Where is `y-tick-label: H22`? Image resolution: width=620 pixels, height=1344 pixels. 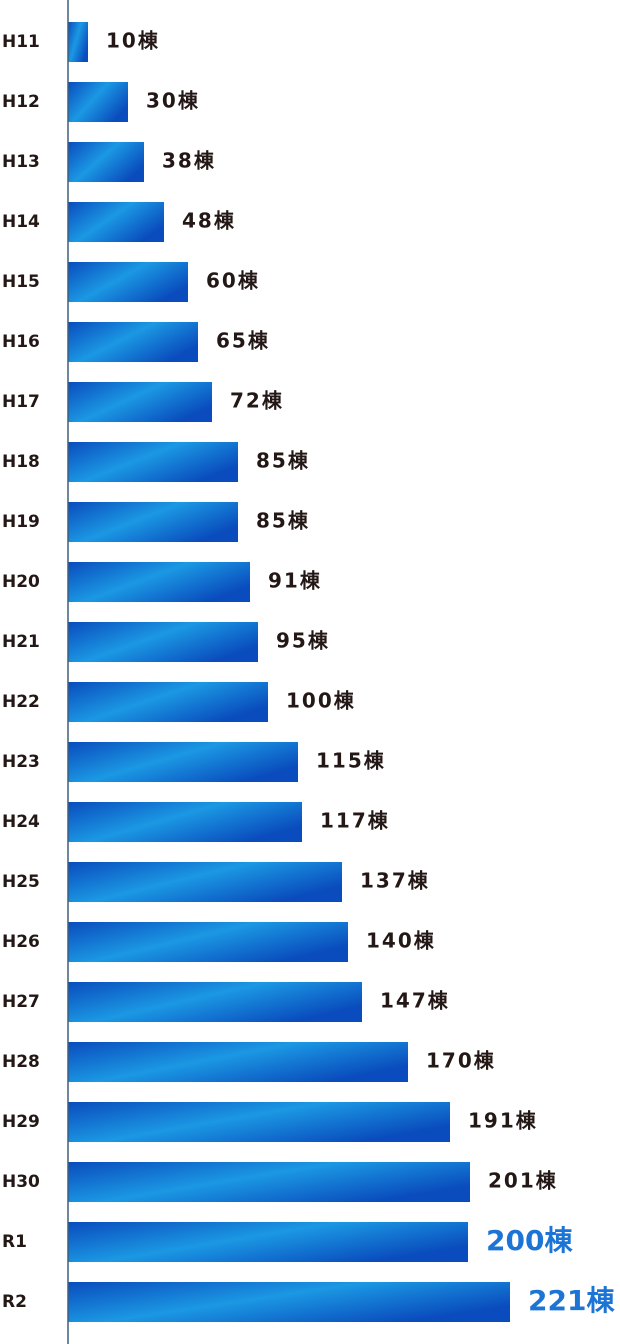
y-tick-label: H22 is located at coordinates (21, 702).